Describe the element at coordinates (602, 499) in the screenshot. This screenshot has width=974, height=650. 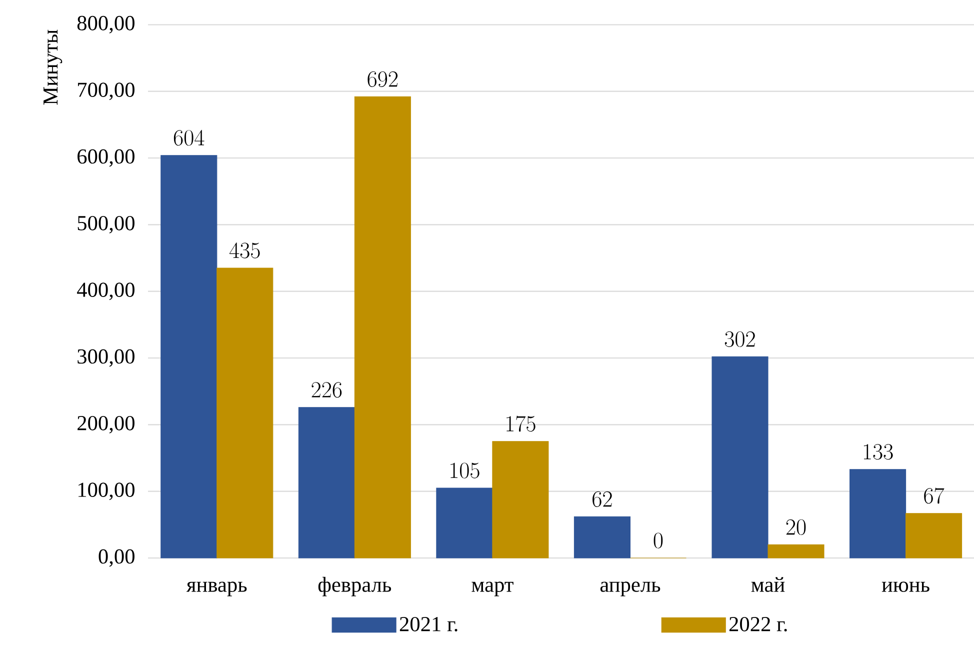
I see `data-label: 62` at that location.